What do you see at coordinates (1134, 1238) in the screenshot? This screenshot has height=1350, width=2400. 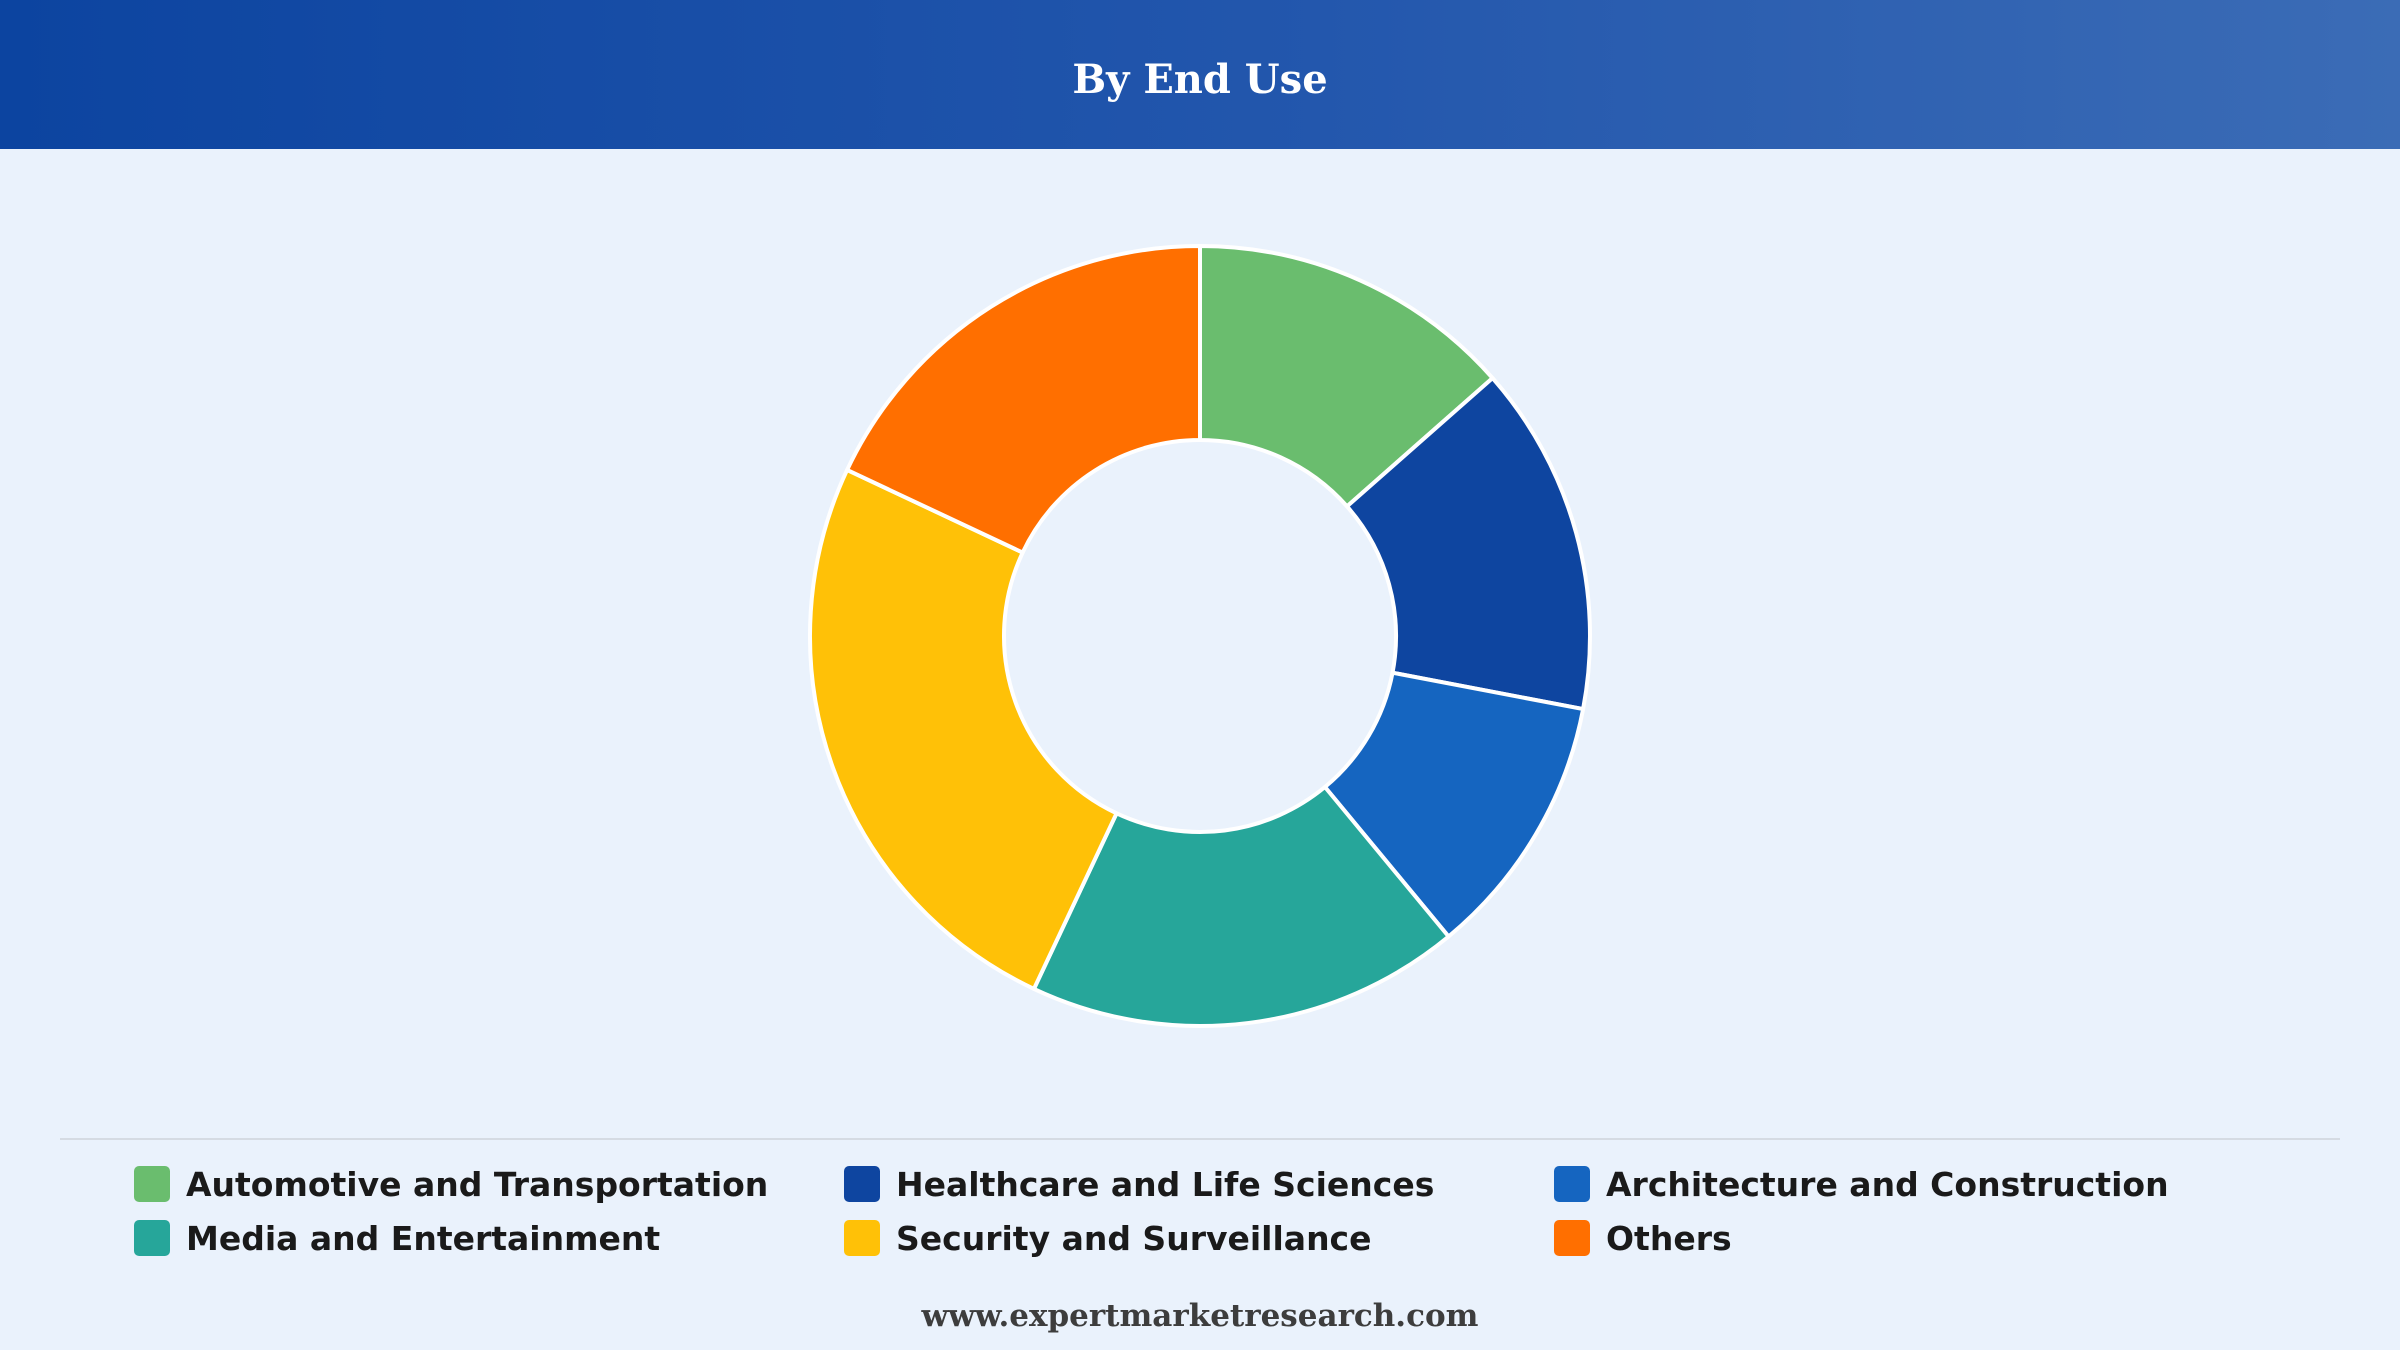 I see `legend-label: Security and Surveillance` at bounding box center [1134, 1238].